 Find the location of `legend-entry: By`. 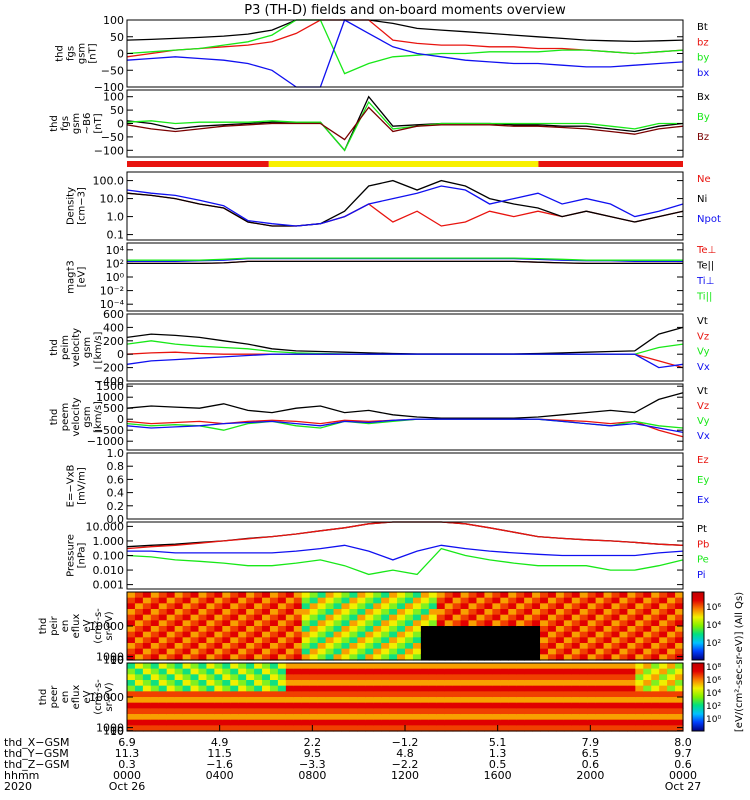

legend-entry: By is located at coordinates (703, 117).